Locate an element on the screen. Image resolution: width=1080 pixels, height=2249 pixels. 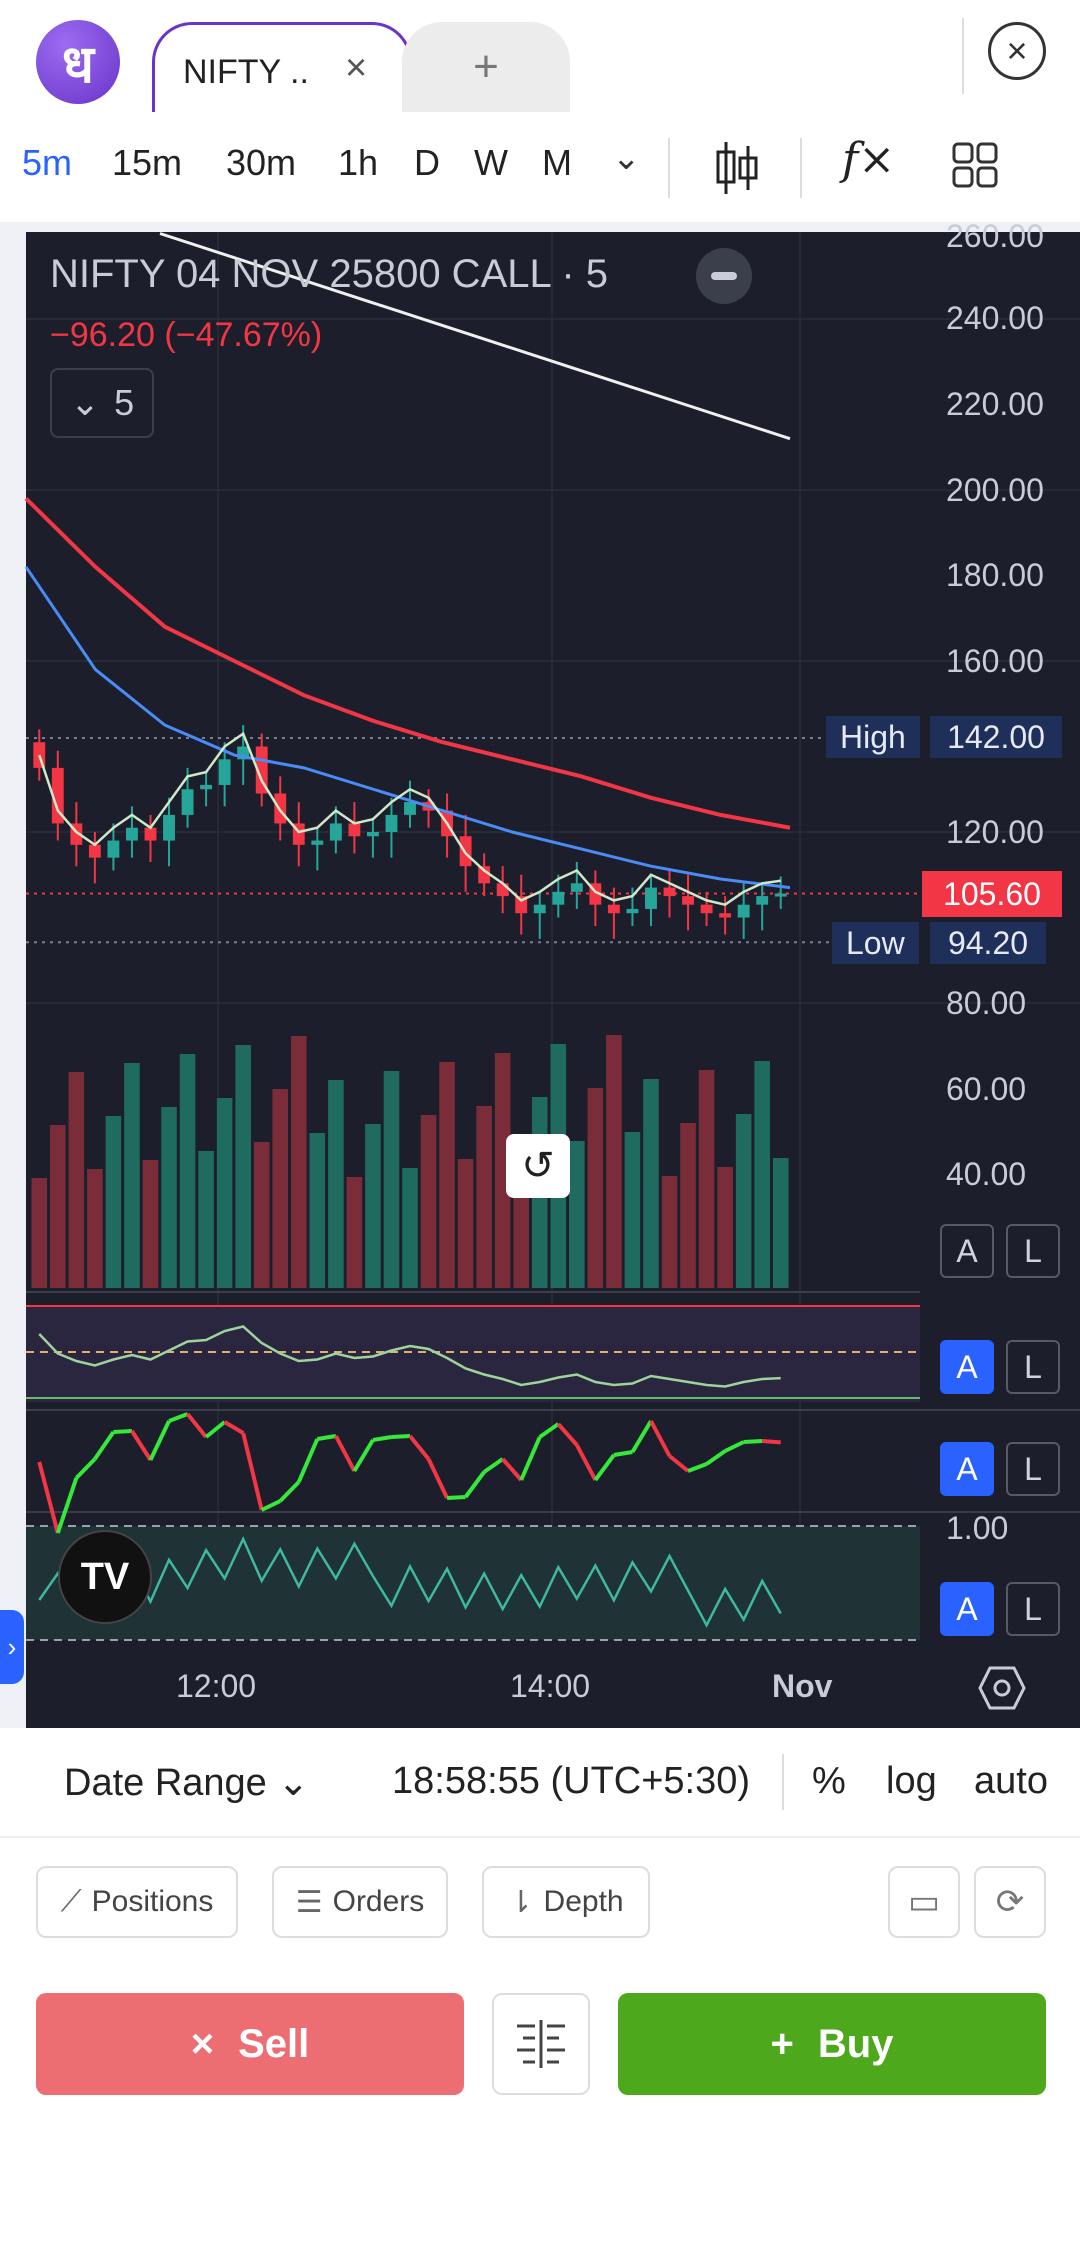
time-axis-label: 12:00 is located at coordinates (216, 1686).